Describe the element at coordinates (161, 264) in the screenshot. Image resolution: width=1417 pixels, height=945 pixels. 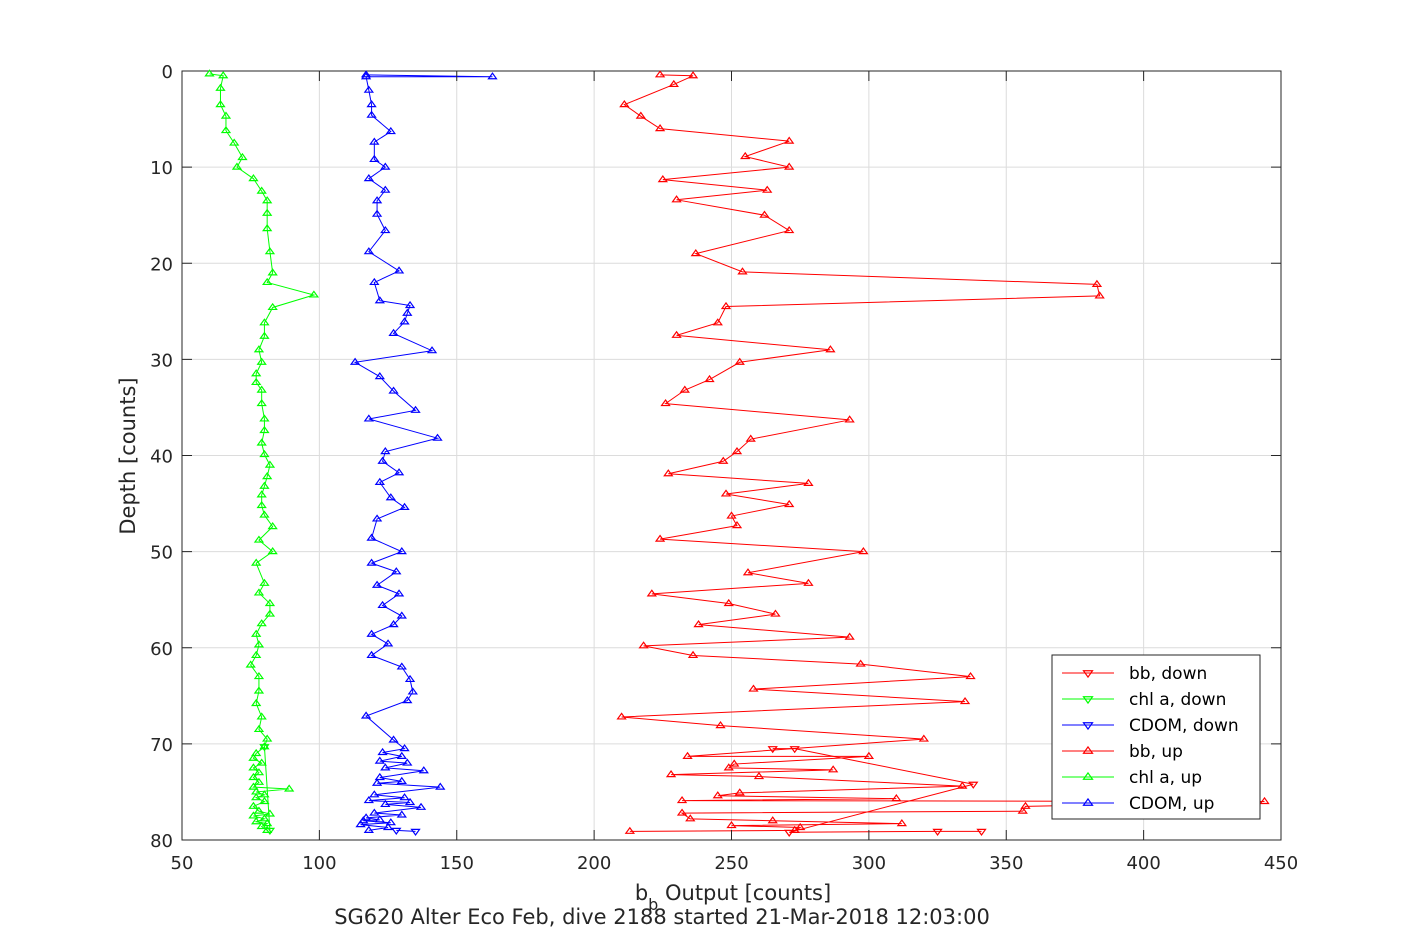
I see `y-tick-label: 20` at that location.